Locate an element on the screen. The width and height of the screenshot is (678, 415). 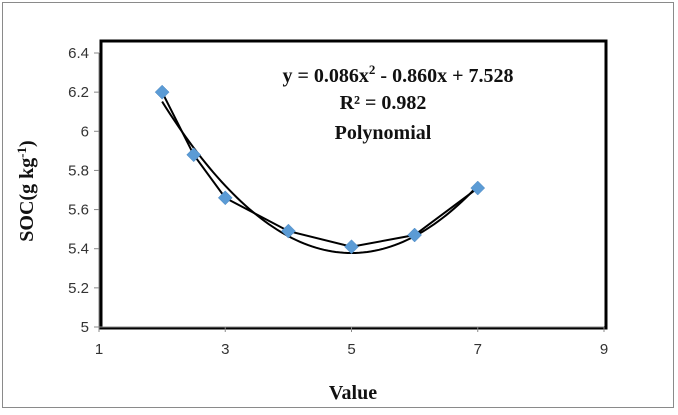
equation-part-1: y = 0.086x is located at coordinates (326, 76).